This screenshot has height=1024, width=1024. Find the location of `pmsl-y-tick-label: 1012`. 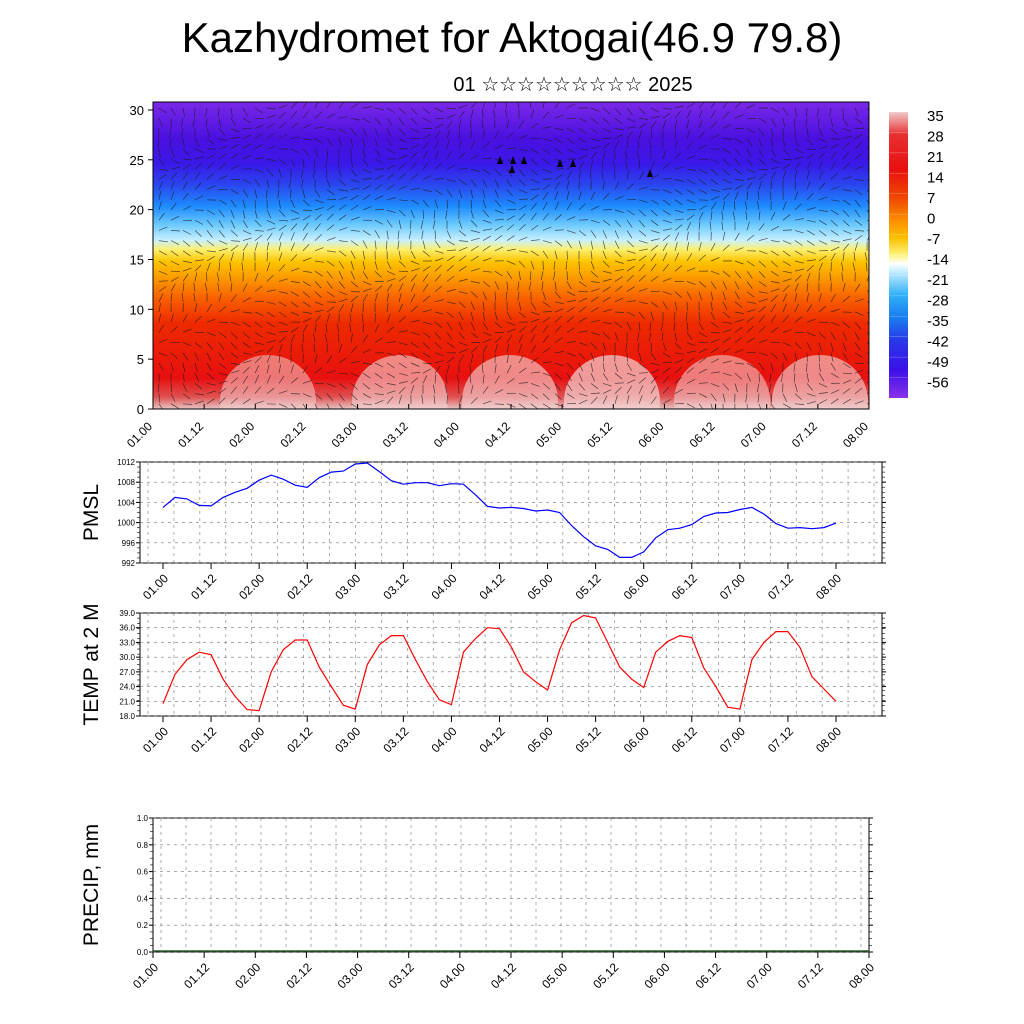

pmsl-y-tick-label: 1012 is located at coordinates (126, 462).